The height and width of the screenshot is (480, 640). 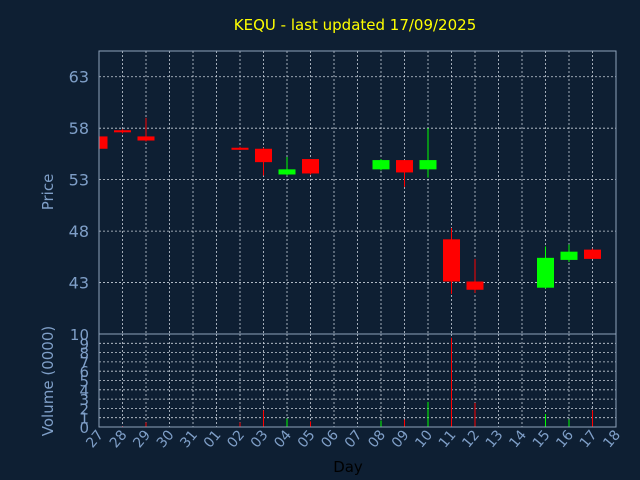 I want to click on volume-tick-label: 9, so click(x=84, y=344).